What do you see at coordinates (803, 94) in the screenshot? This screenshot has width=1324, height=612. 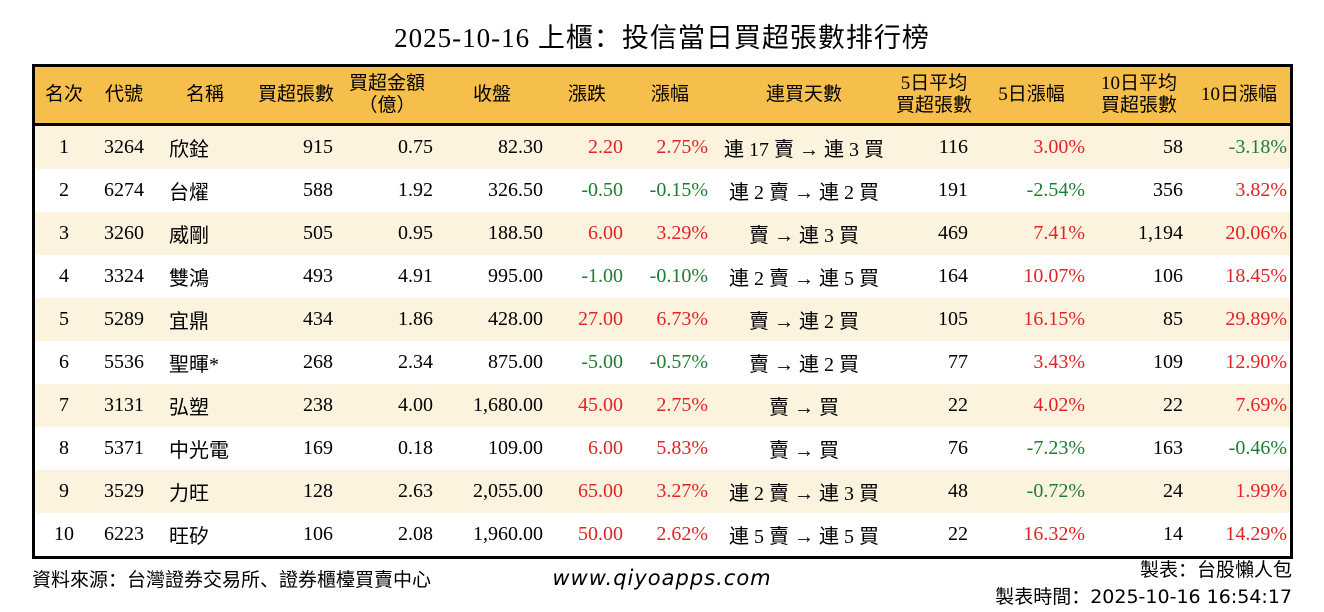 I see `column-header-streak: 連買天數` at bounding box center [803, 94].